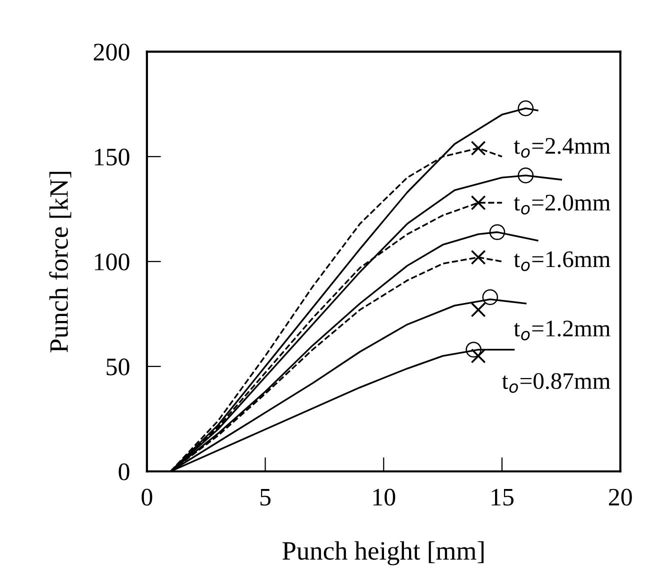  I want to click on x-tick-label: 5, so click(265, 497).